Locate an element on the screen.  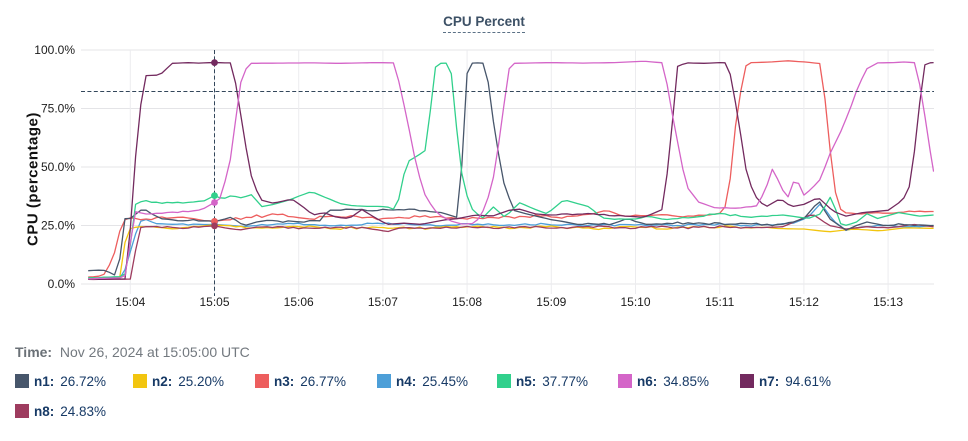
svg-text: 15:07 is located at coordinates (383, 302).